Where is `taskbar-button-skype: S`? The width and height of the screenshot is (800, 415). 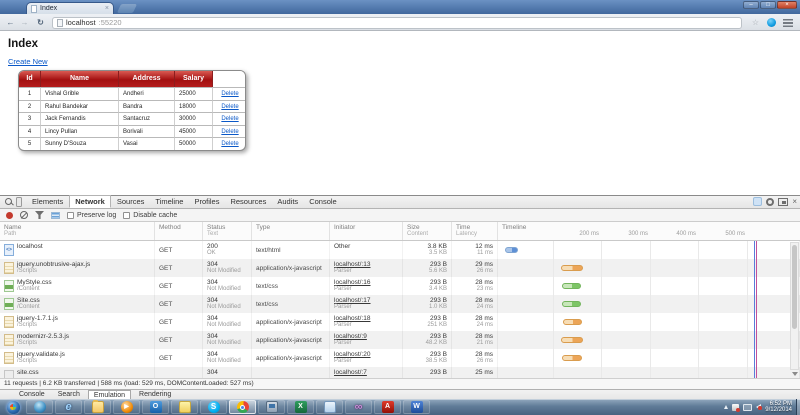 taskbar-button-skype: S is located at coordinates (213, 407).